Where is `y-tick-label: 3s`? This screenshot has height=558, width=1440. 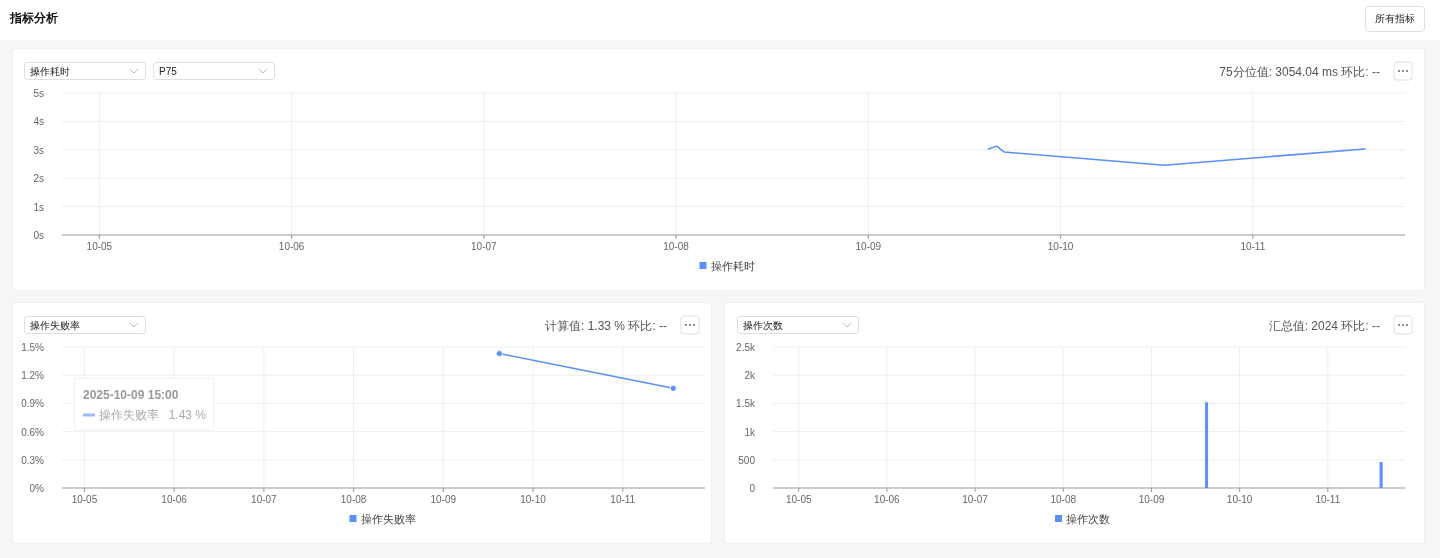 y-tick-label: 3s is located at coordinates (38, 150).